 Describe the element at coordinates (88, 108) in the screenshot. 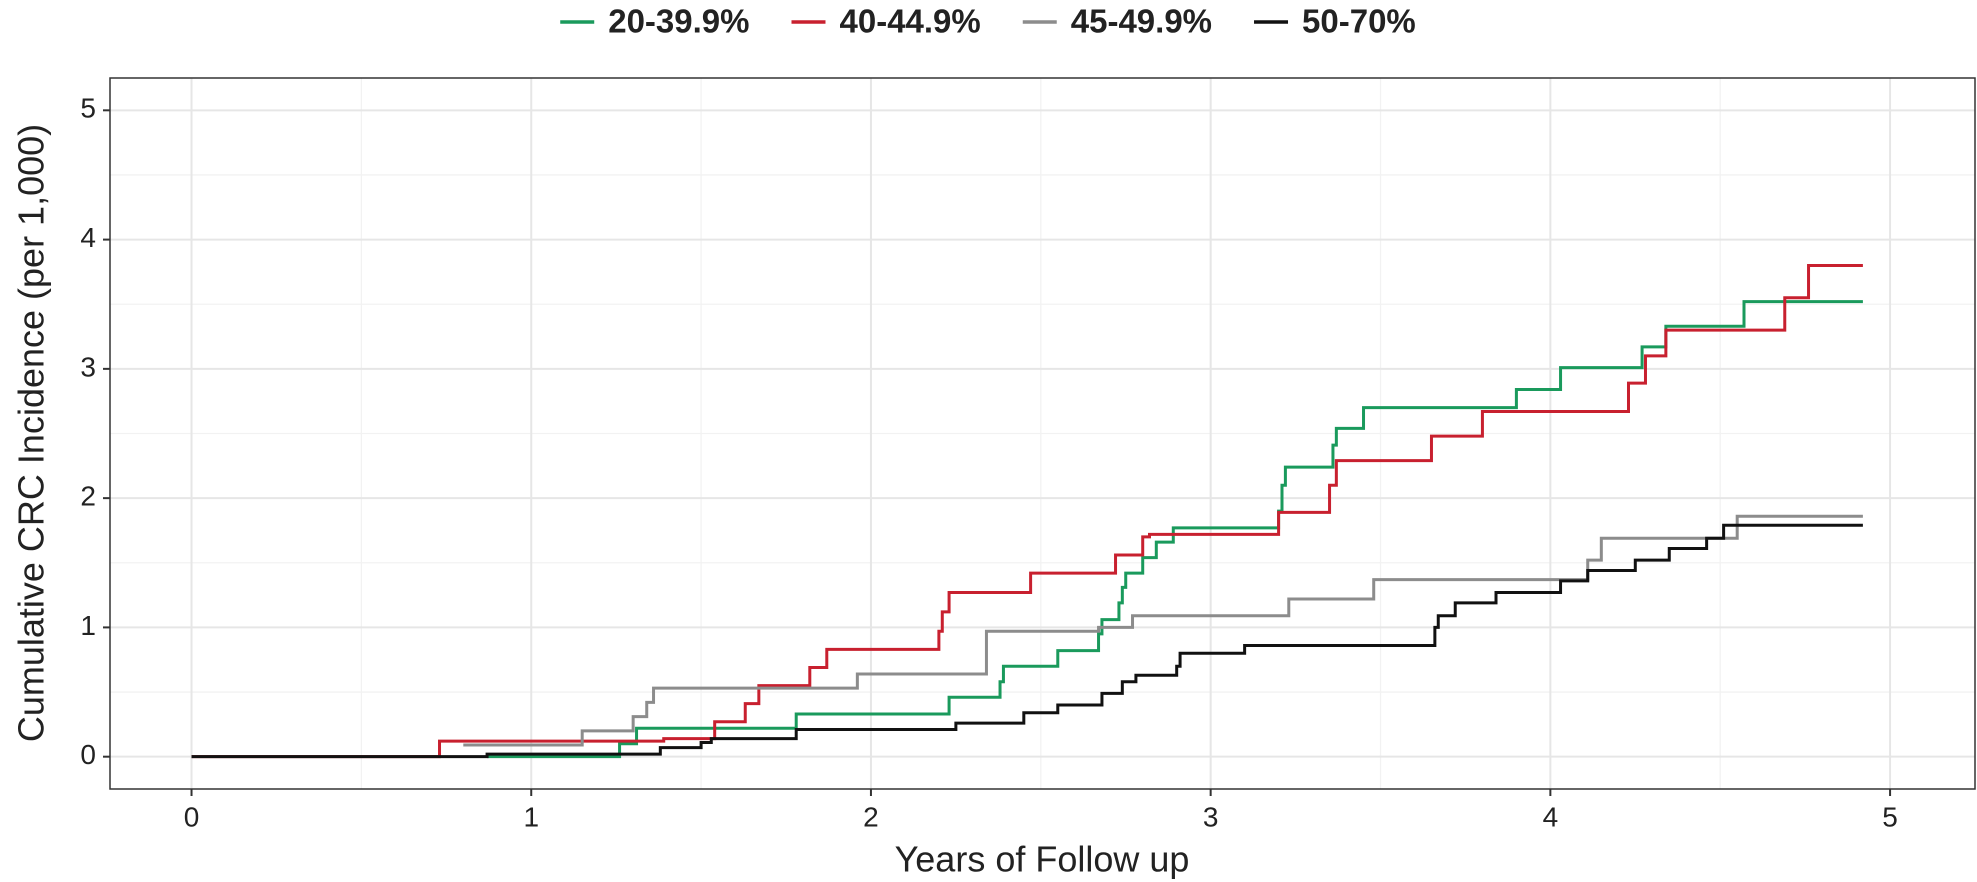

I see `y-tick-label: 5` at that location.